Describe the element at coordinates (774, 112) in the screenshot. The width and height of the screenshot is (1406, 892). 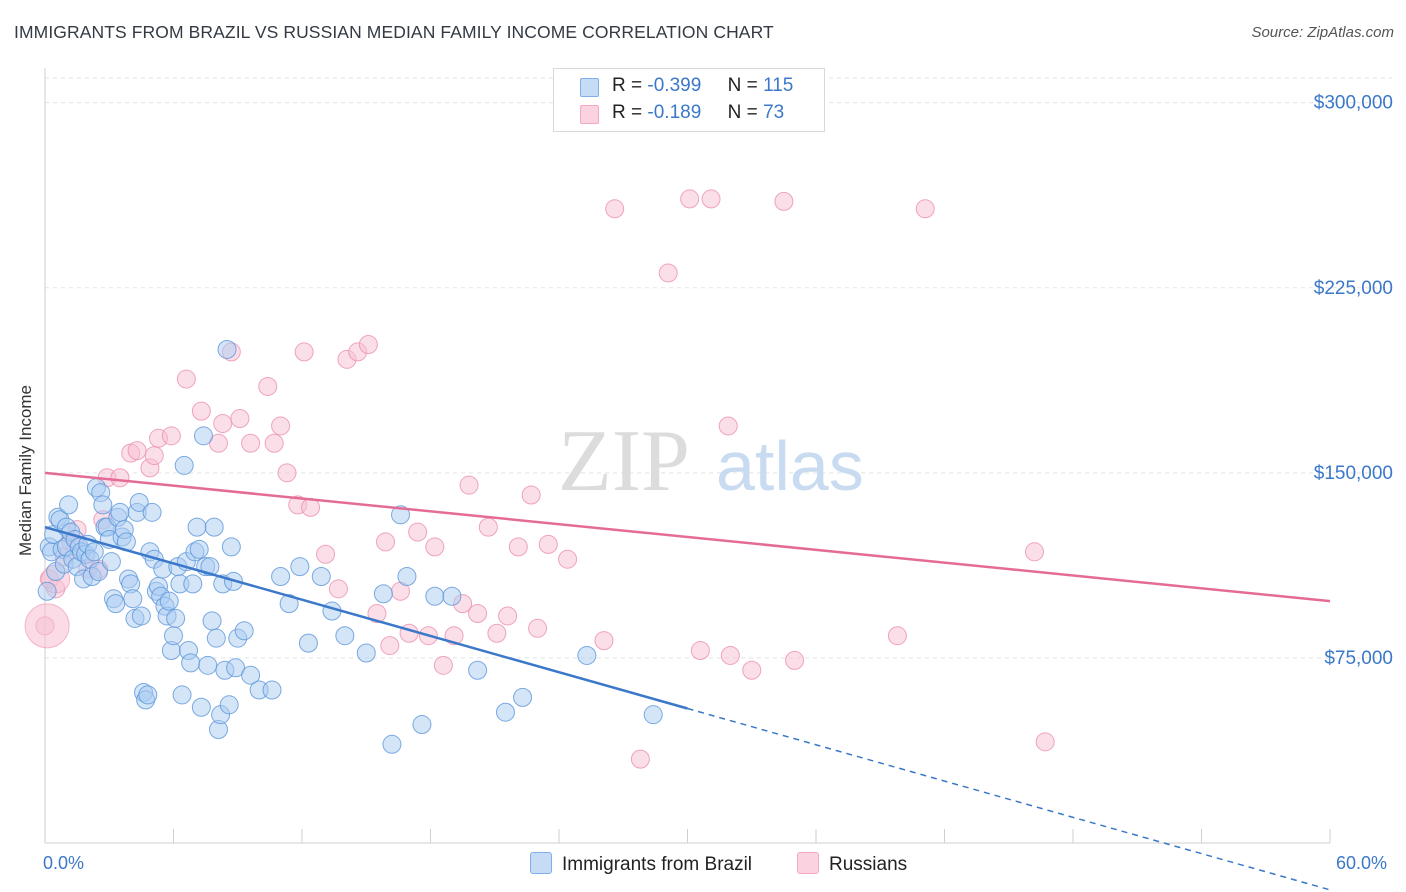
I see `legend-n-value: 73` at that location.